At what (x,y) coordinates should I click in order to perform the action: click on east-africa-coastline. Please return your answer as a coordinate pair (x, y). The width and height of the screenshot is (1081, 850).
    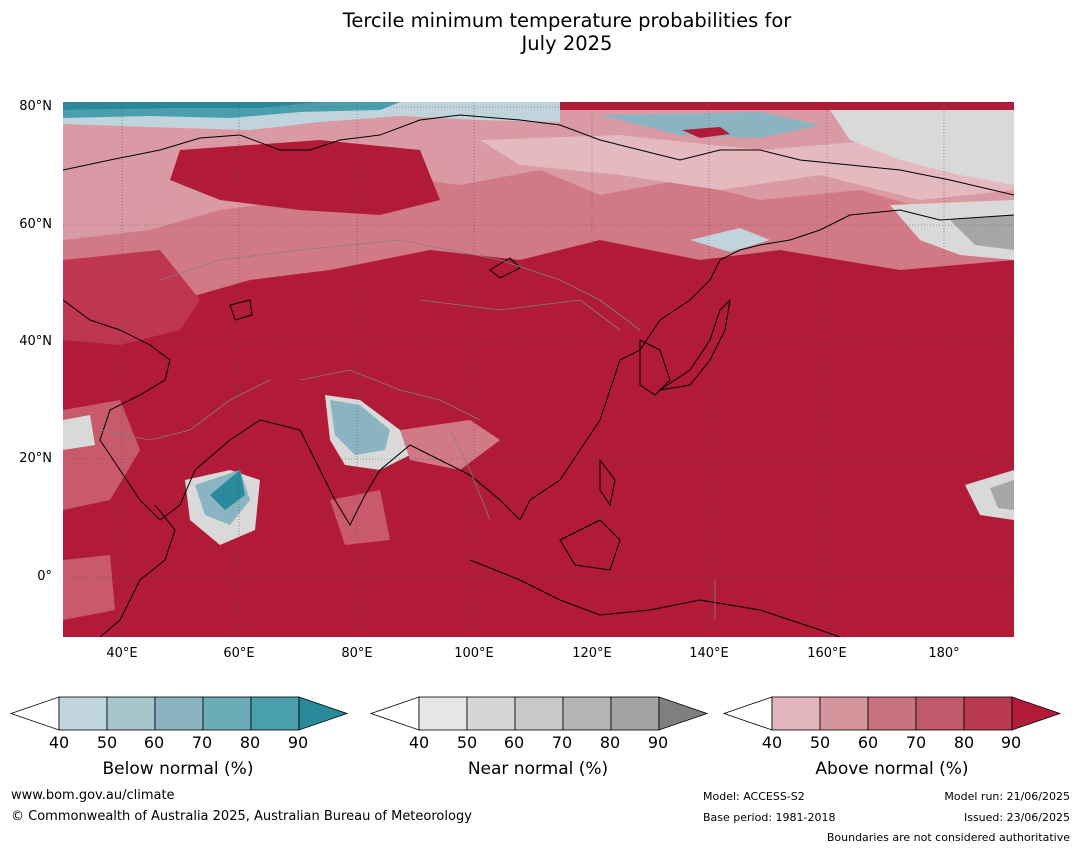
    Looking at the image, I should click on (137, 570).